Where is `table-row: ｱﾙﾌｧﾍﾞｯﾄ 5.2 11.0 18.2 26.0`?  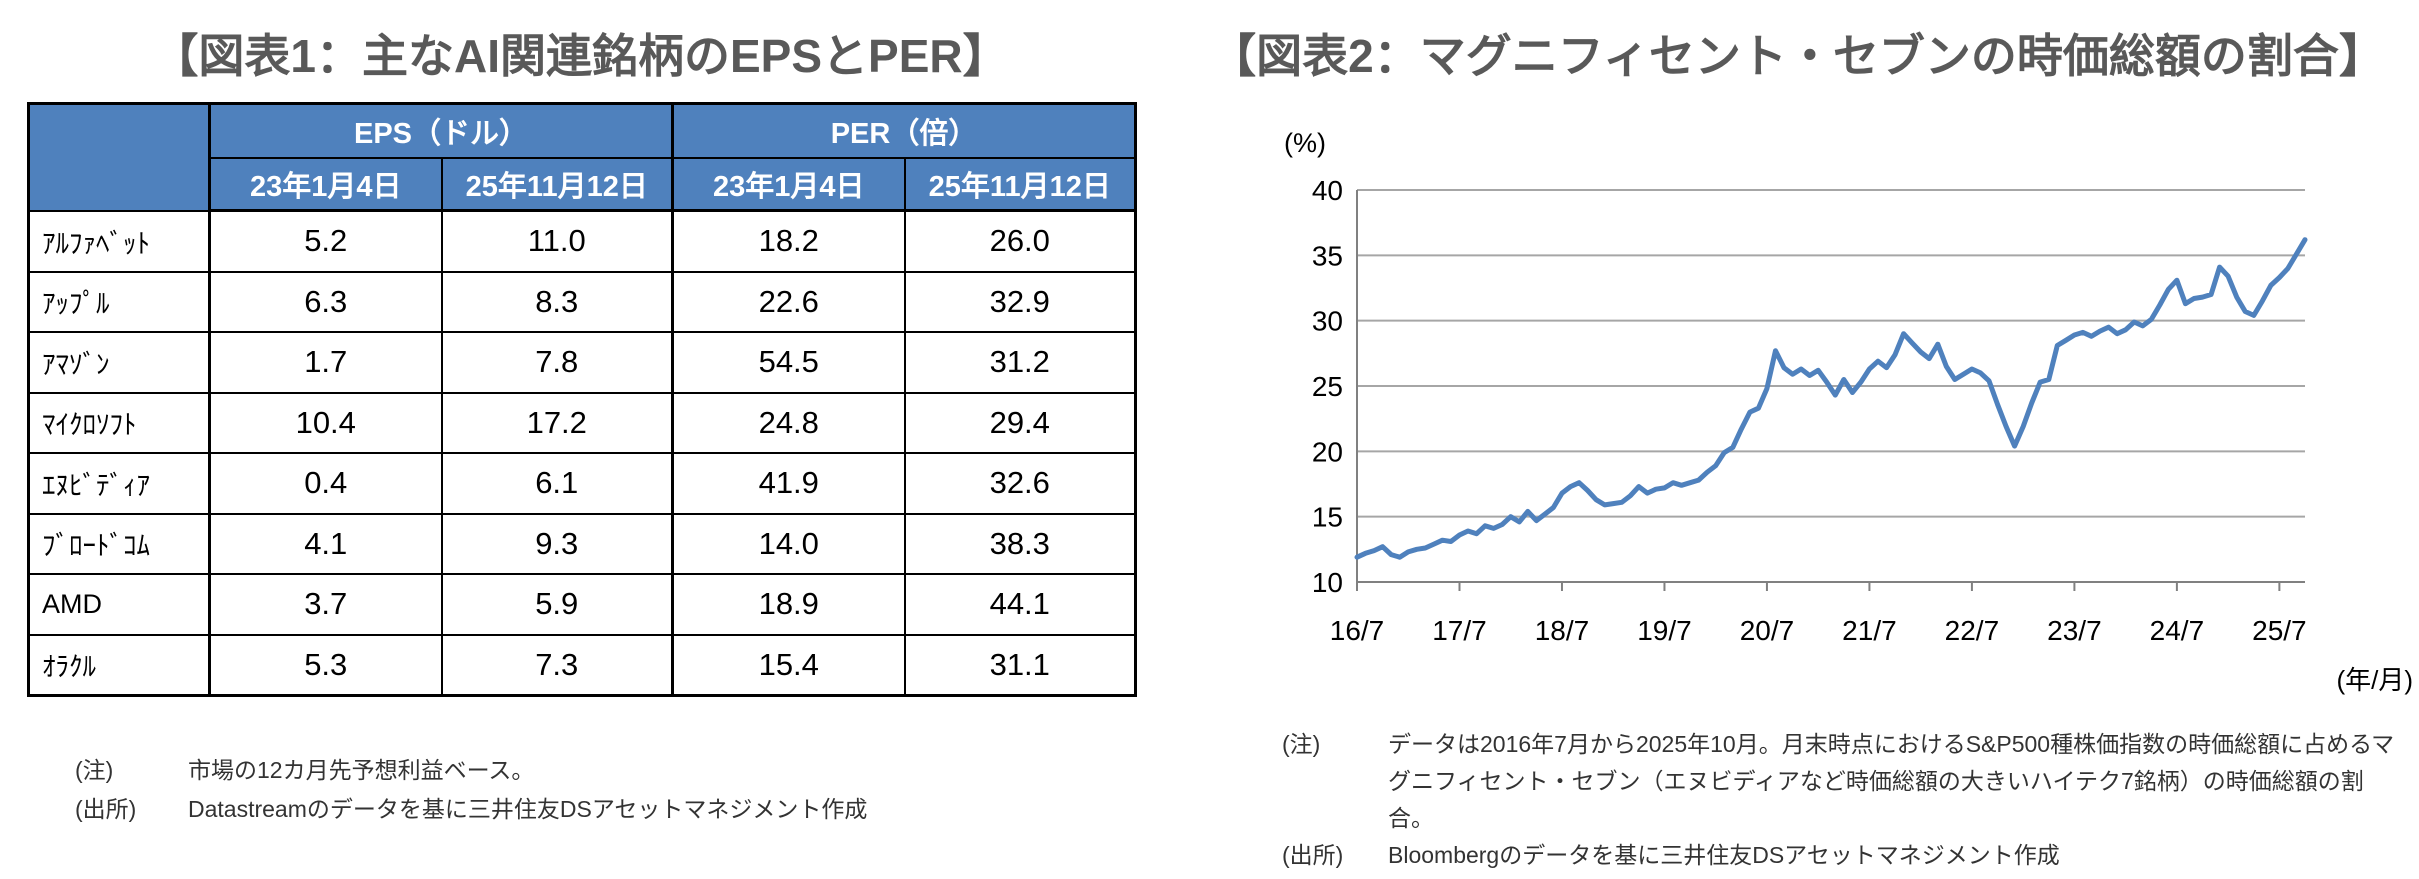 table-row: ｱﾙﾌｧﾍﾞｯﾄ 5.2 11.0 18.2 26.0 is located at coordinates (582, 241).